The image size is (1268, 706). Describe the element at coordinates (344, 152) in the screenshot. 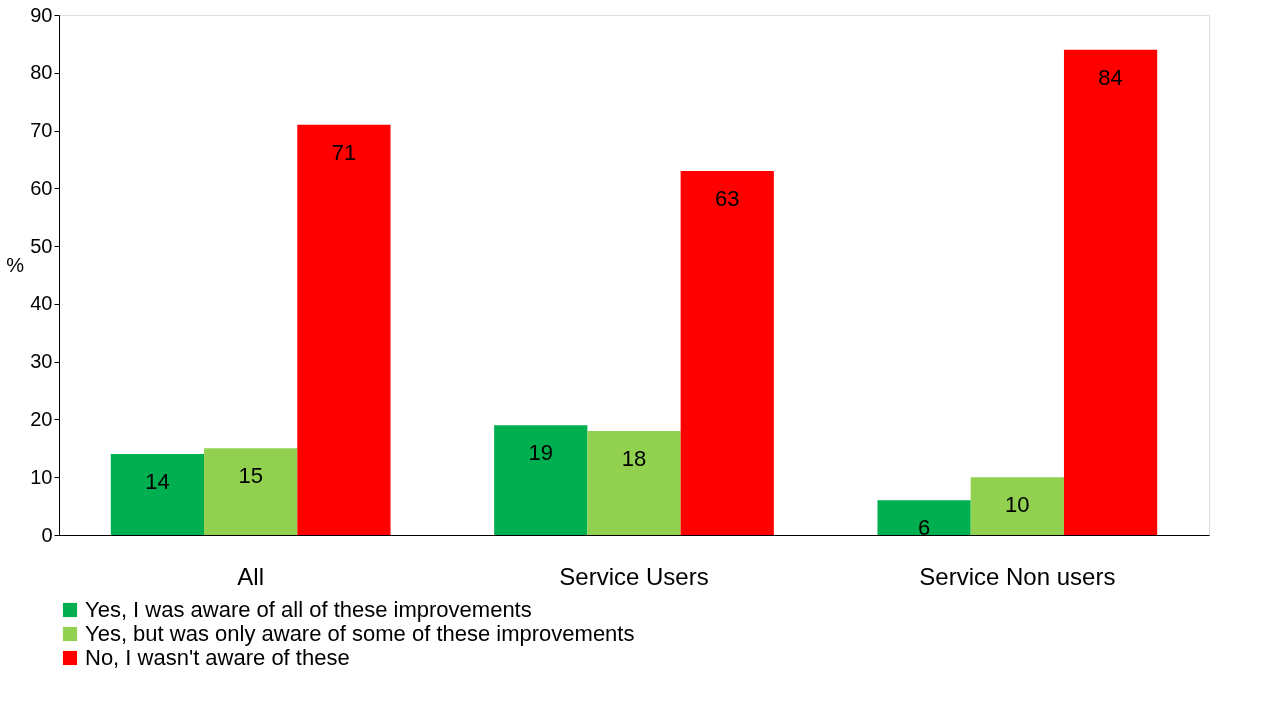

I see `data-label: 71` at that location.